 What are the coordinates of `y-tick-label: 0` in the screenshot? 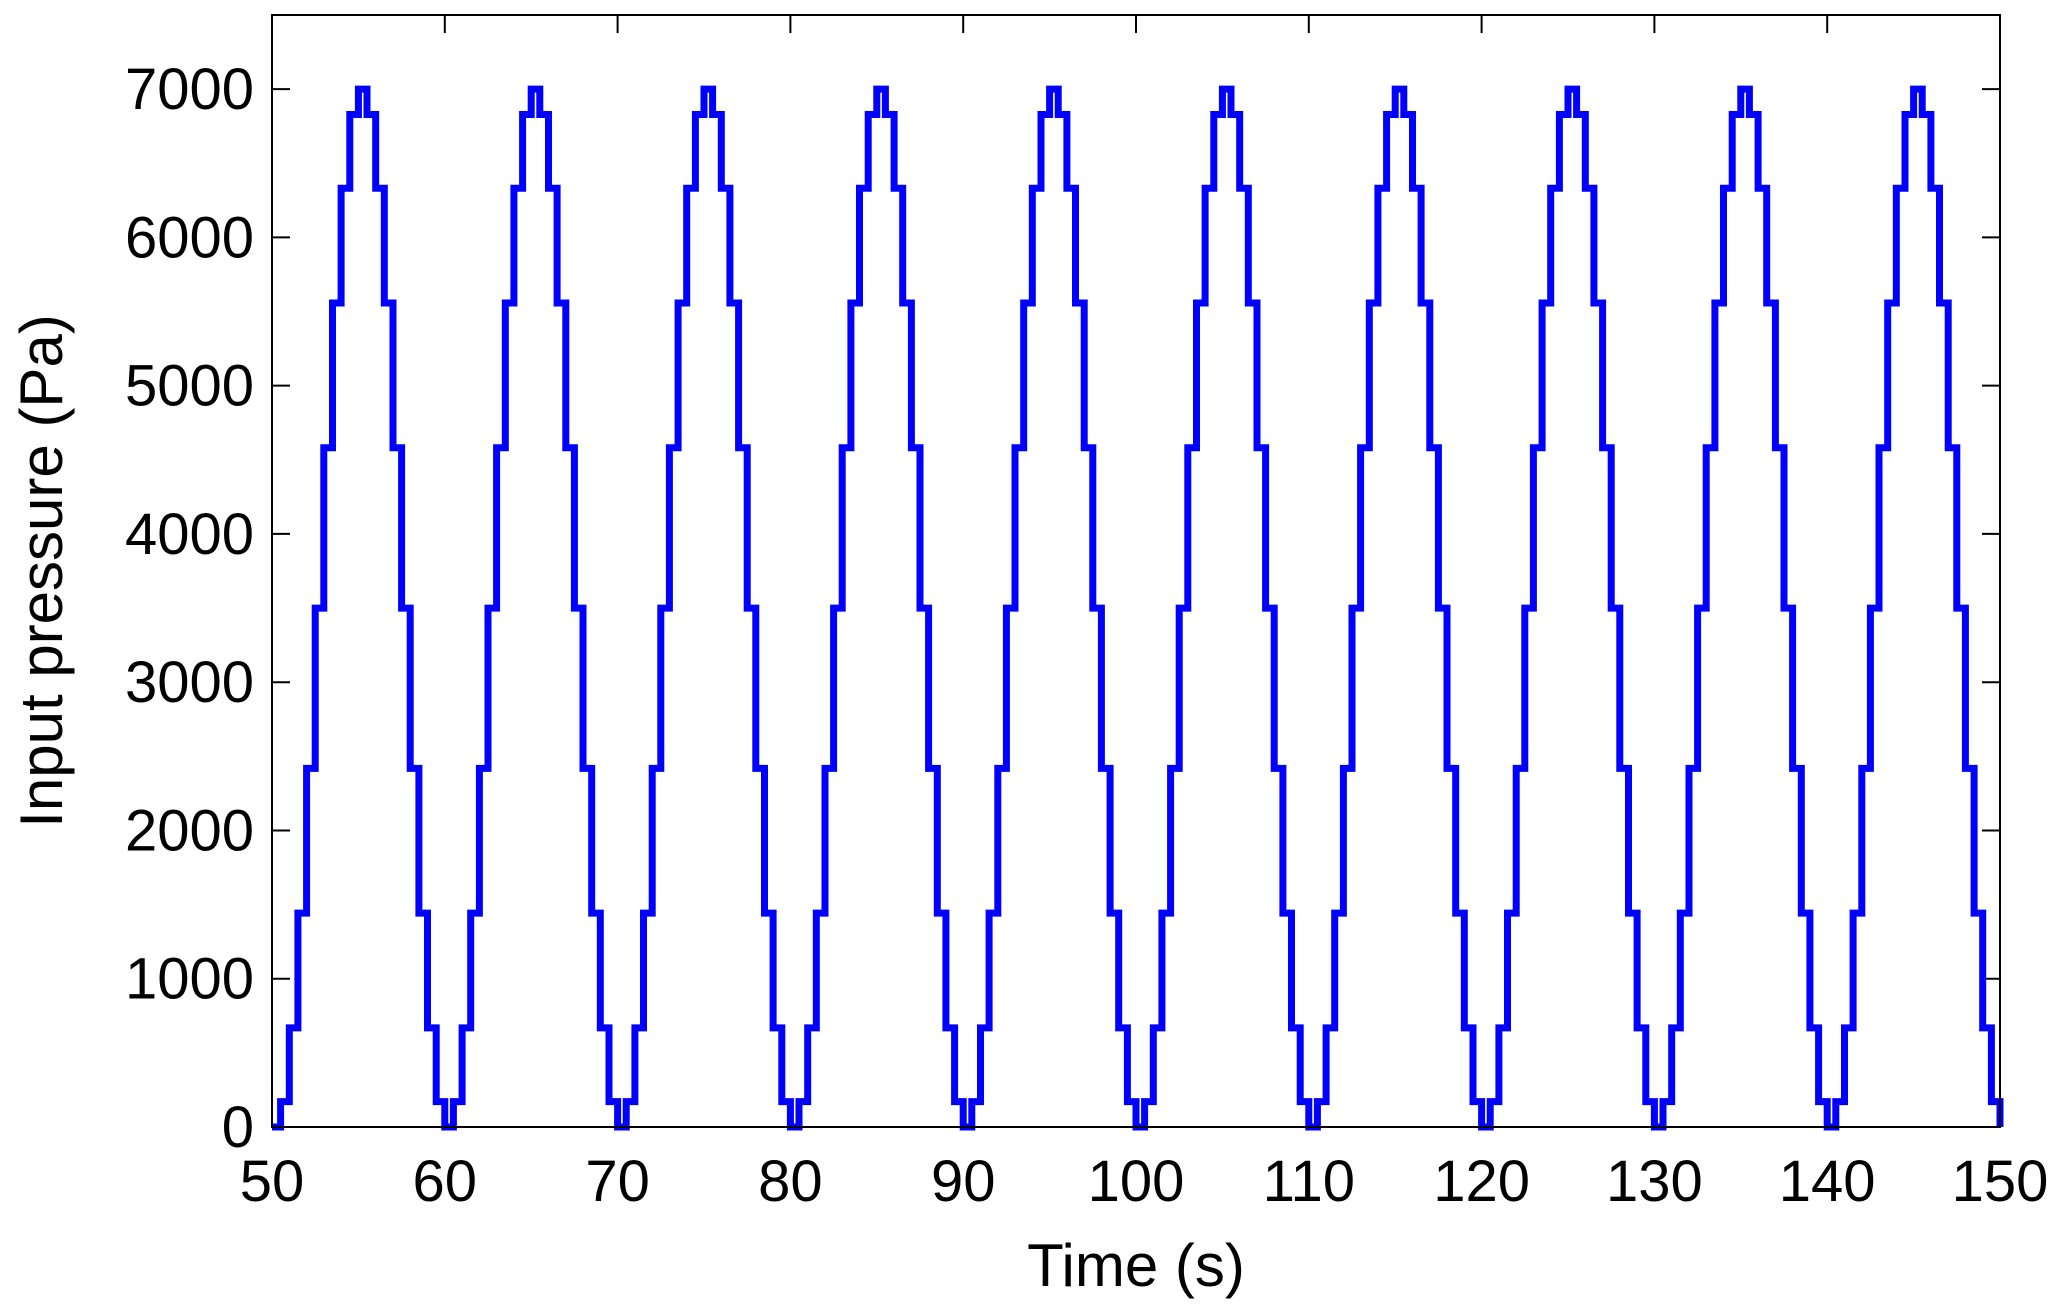 It's located at (238, 1127).